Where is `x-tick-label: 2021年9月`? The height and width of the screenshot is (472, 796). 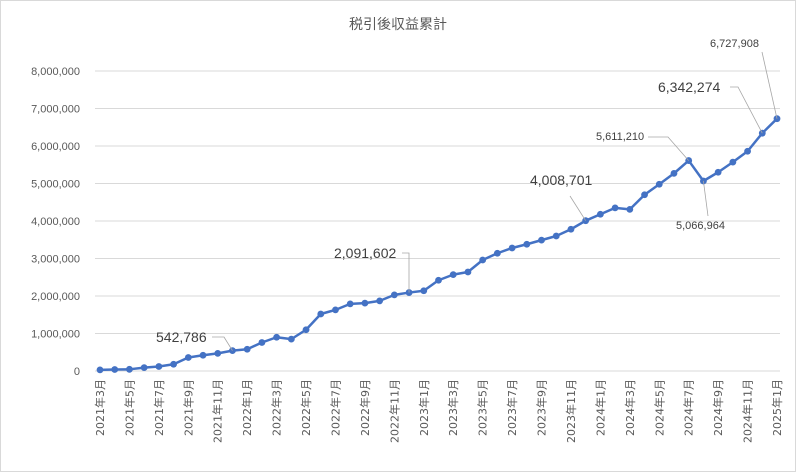
x-tick-label: 2021年9月 is located at coordinates (188, 407).